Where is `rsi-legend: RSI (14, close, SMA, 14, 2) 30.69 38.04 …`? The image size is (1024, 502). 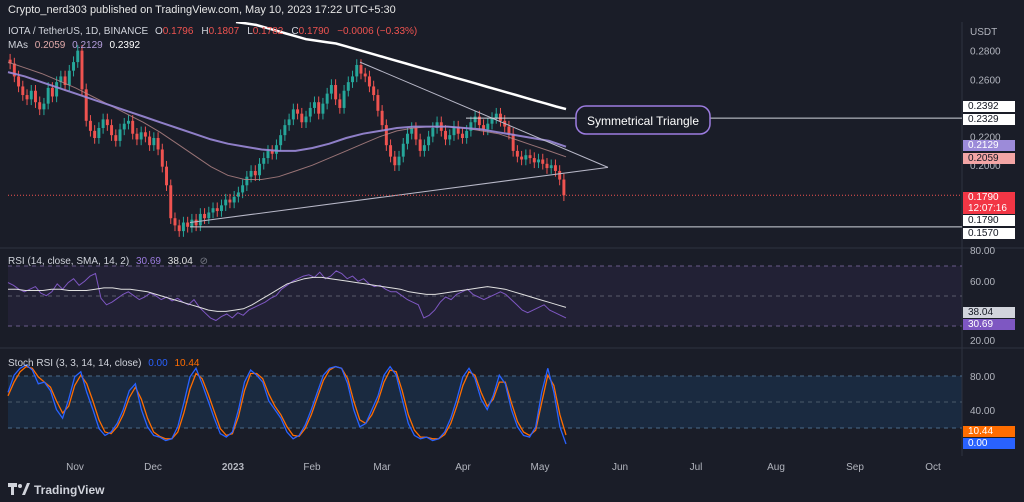 rsi-legend: RSI (14, close, SMA, 14, 2) 30.69 38.04 … is located at coordinates (110, 261).